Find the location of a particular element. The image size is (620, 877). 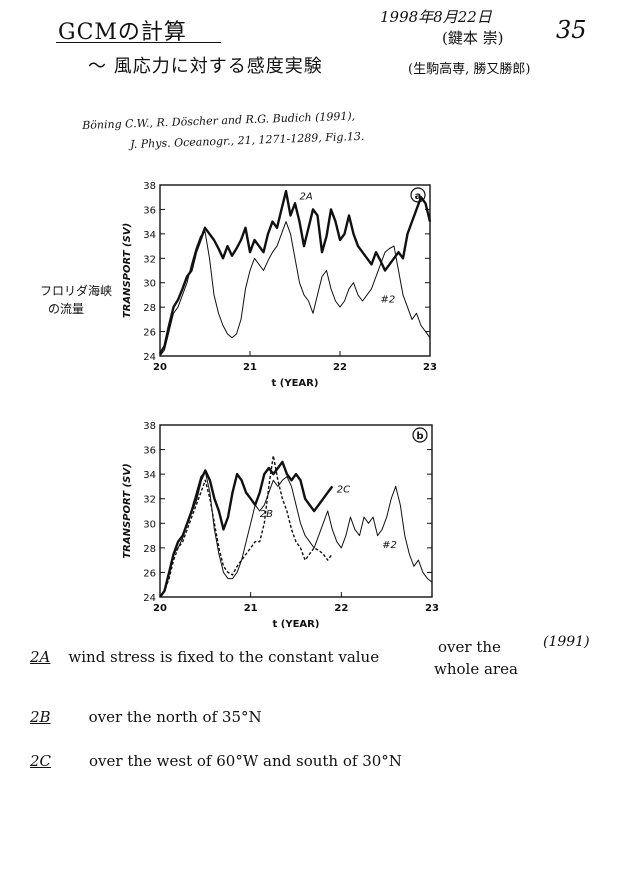

series-label-2B: 2B is located at coordinates (266, 514).